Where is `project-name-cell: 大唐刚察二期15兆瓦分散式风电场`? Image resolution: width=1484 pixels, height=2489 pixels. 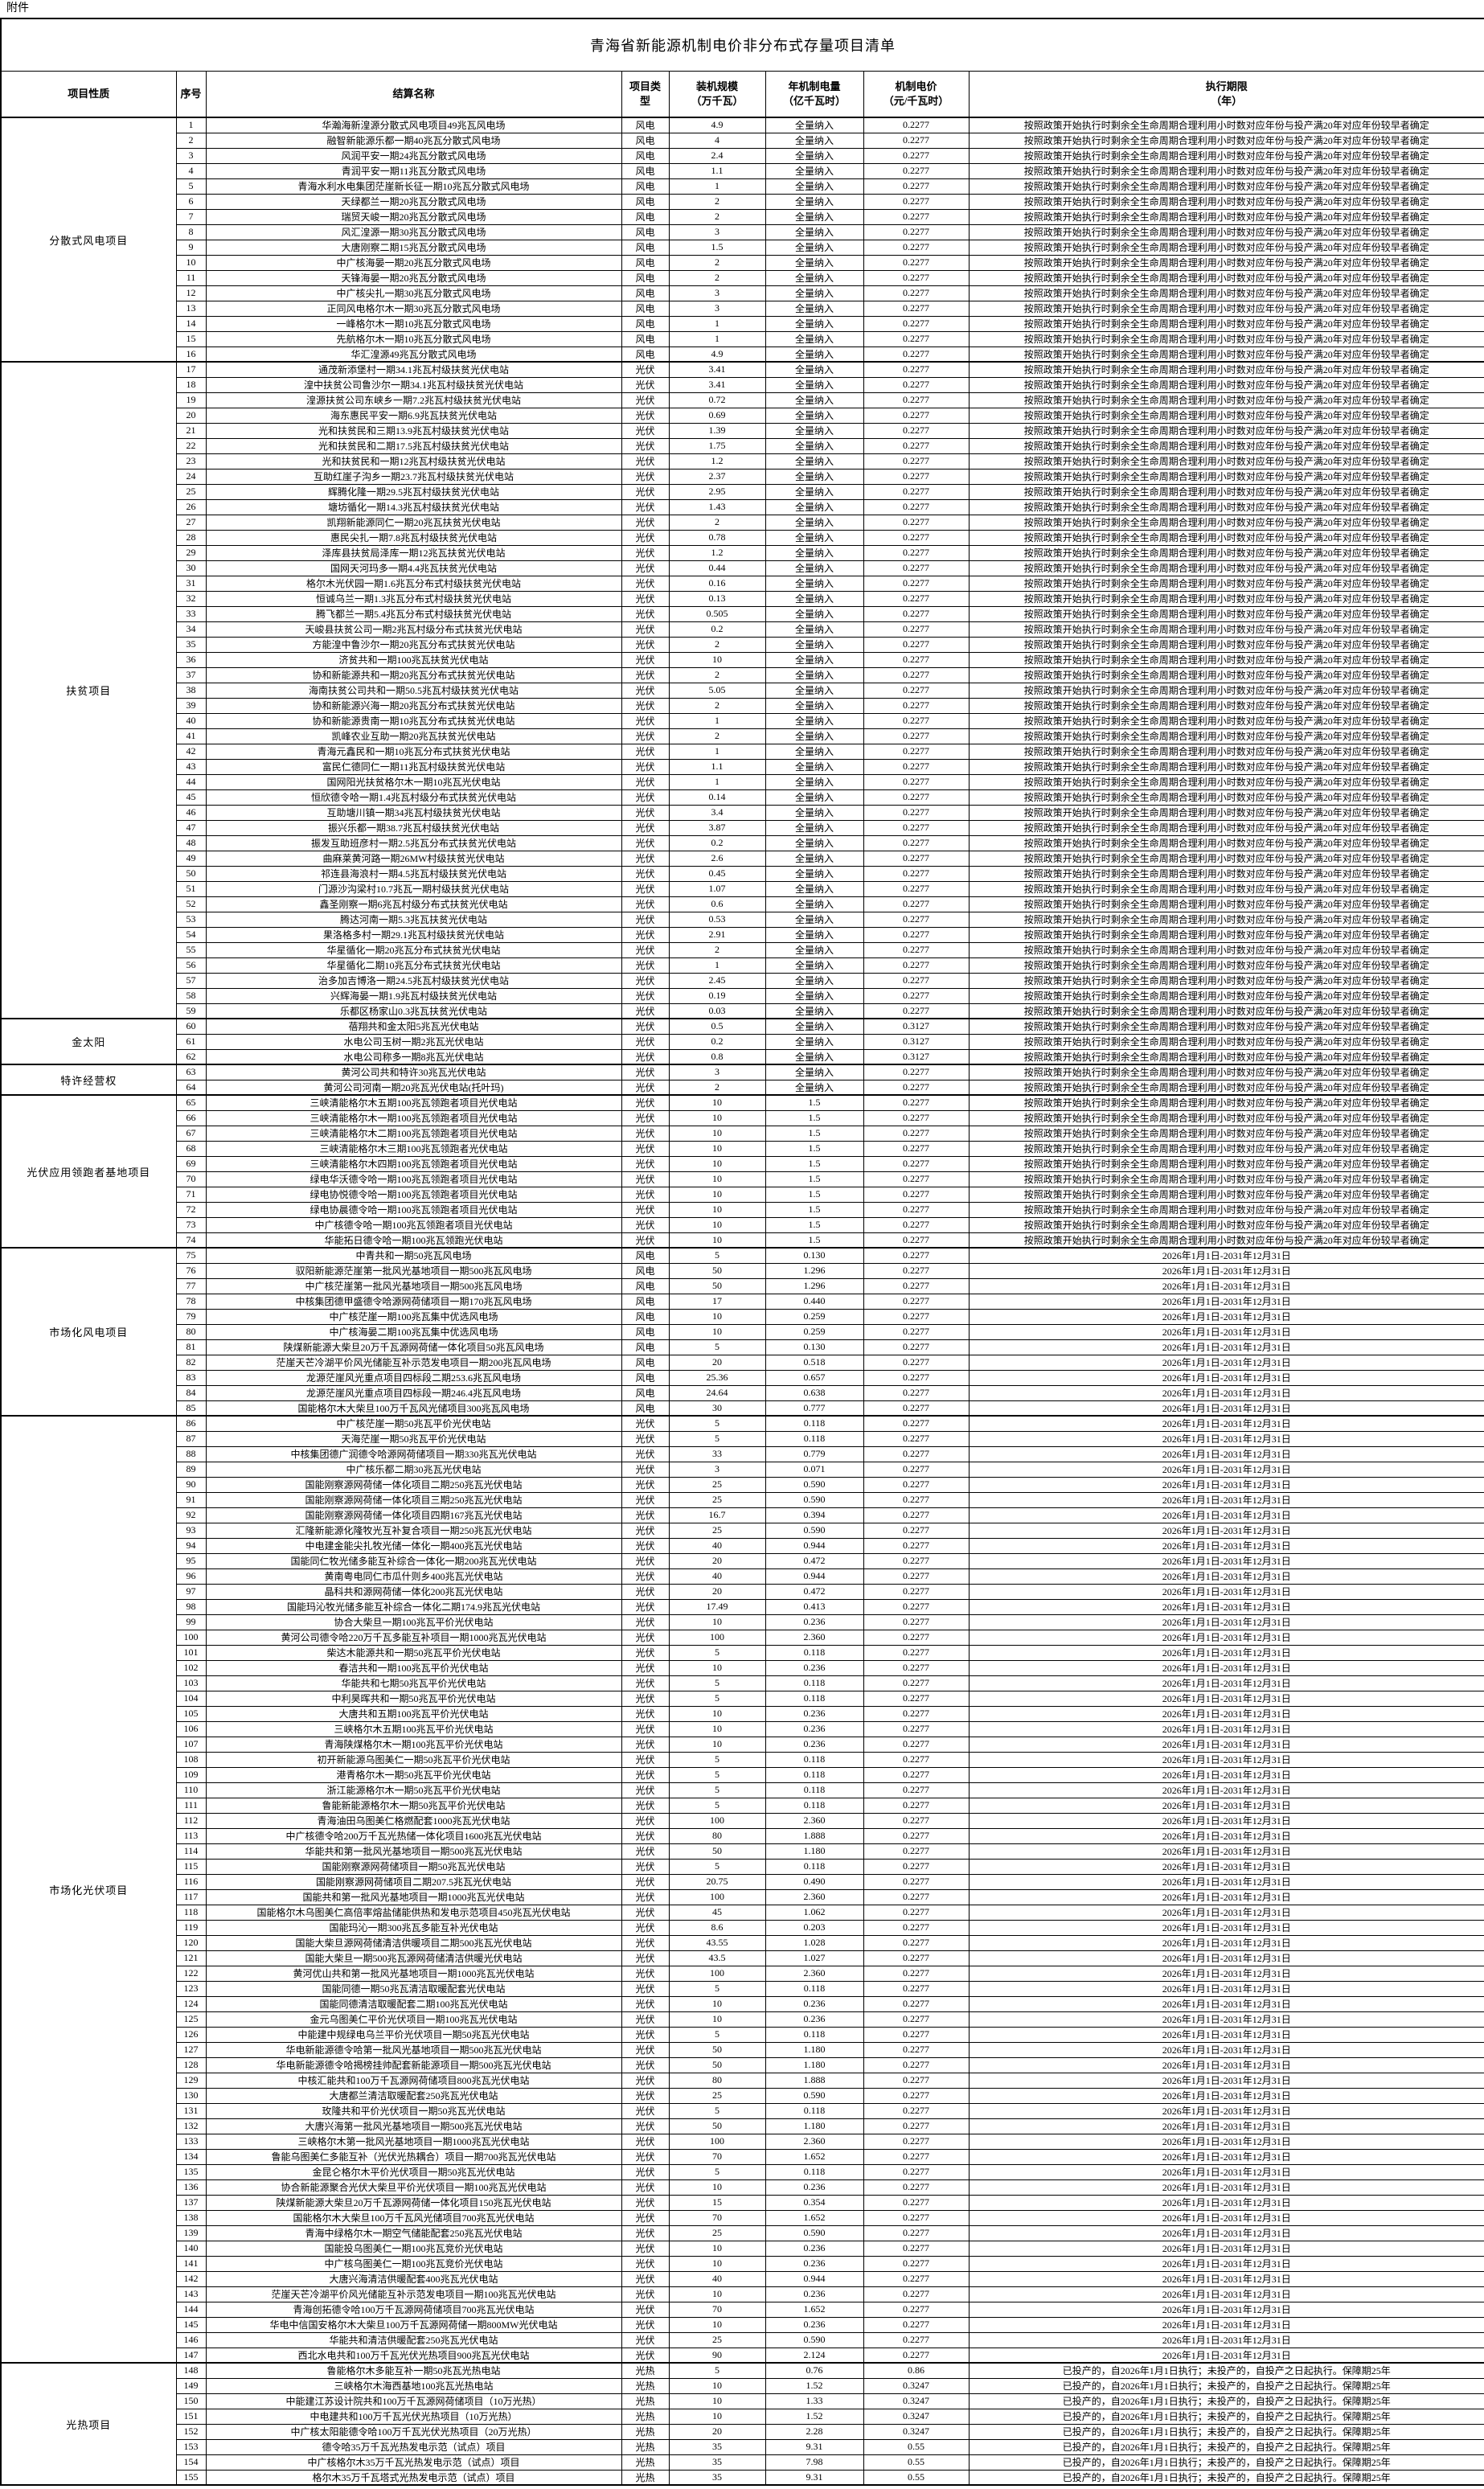
project-name-cell: 大唐刚察二期15兆瓦分散式风电场 is located at coordinates (414, 247).